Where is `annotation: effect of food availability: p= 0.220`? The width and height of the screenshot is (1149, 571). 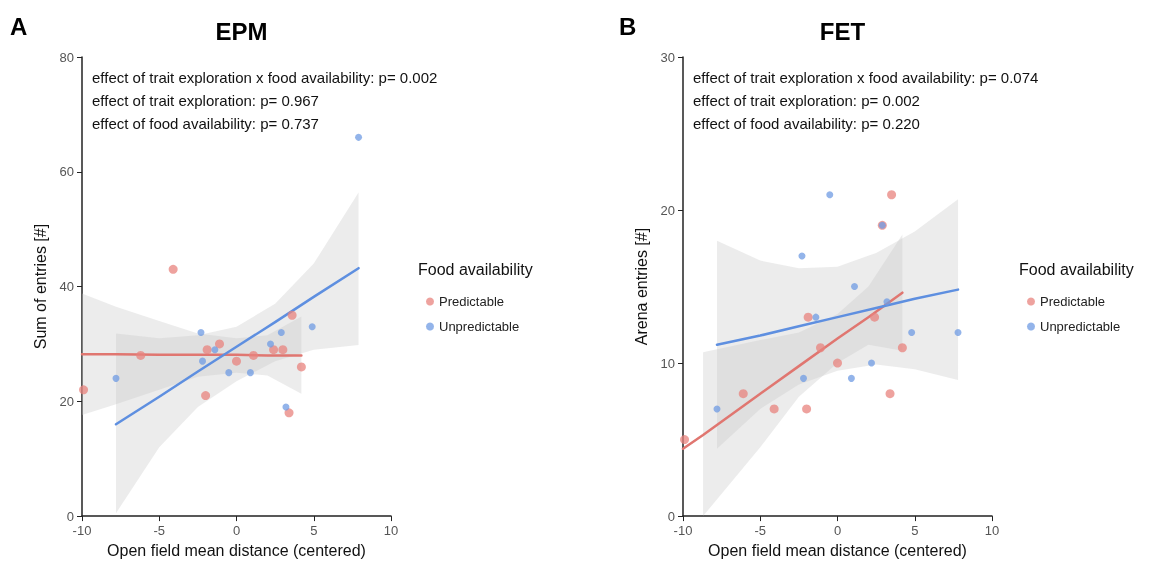
annotation: effect of food availability: p= 0.220 is located at coordinates (806, 123).